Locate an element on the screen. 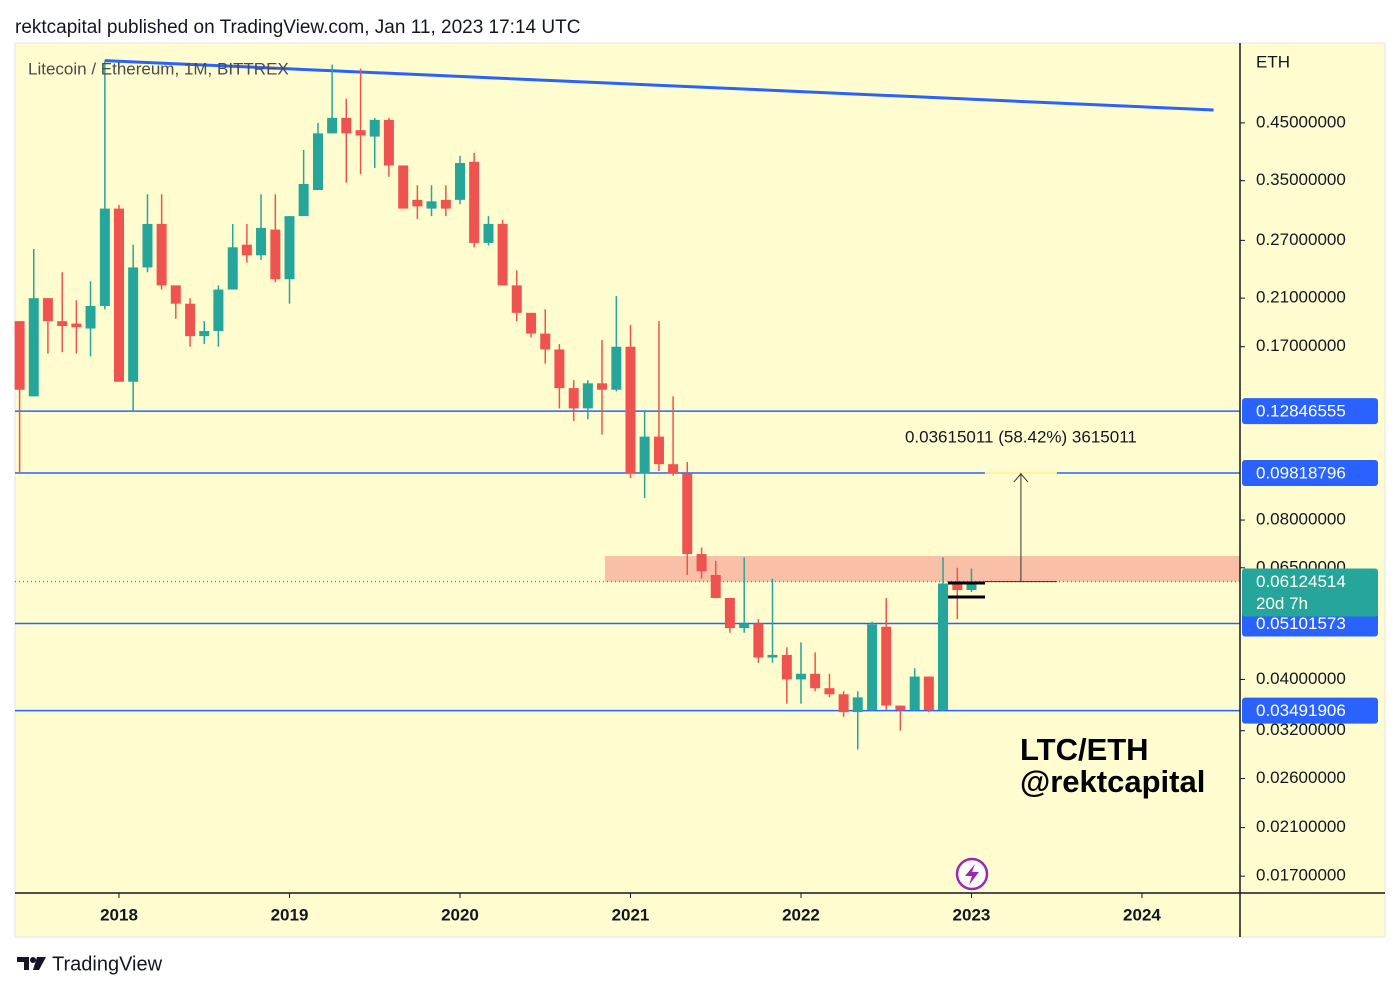  range-marker is located at coordinates (966, 590).